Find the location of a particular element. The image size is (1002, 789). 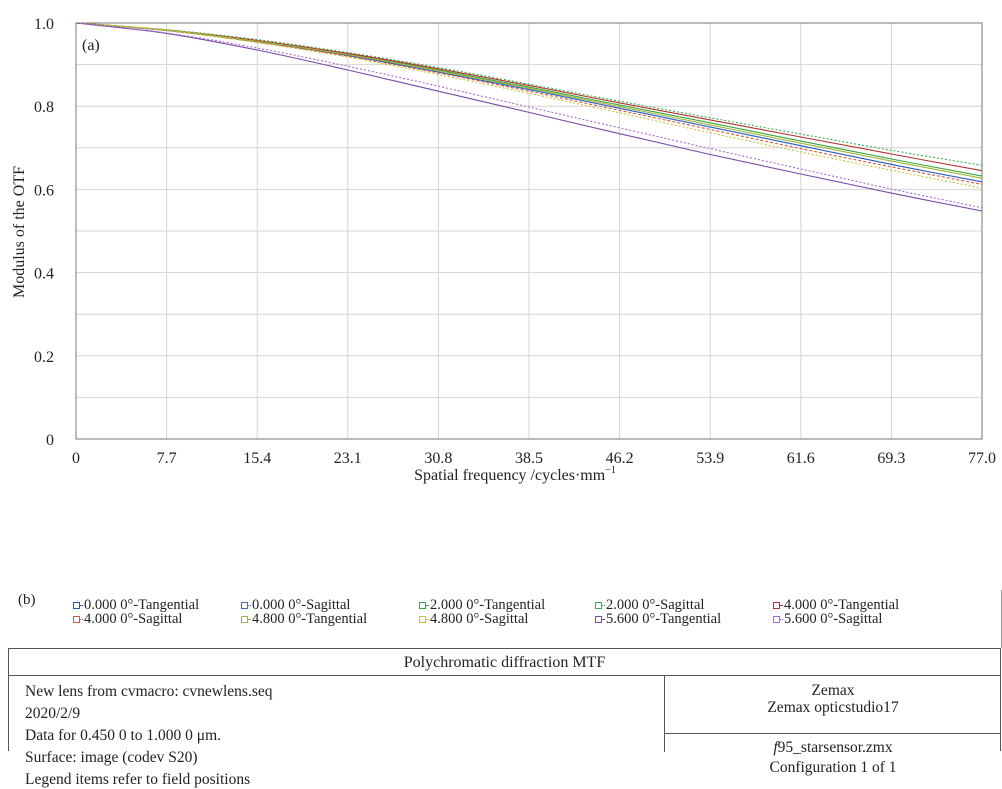

legend-item: 2.000 0°-Tangential is located at coordinates (507, 605).